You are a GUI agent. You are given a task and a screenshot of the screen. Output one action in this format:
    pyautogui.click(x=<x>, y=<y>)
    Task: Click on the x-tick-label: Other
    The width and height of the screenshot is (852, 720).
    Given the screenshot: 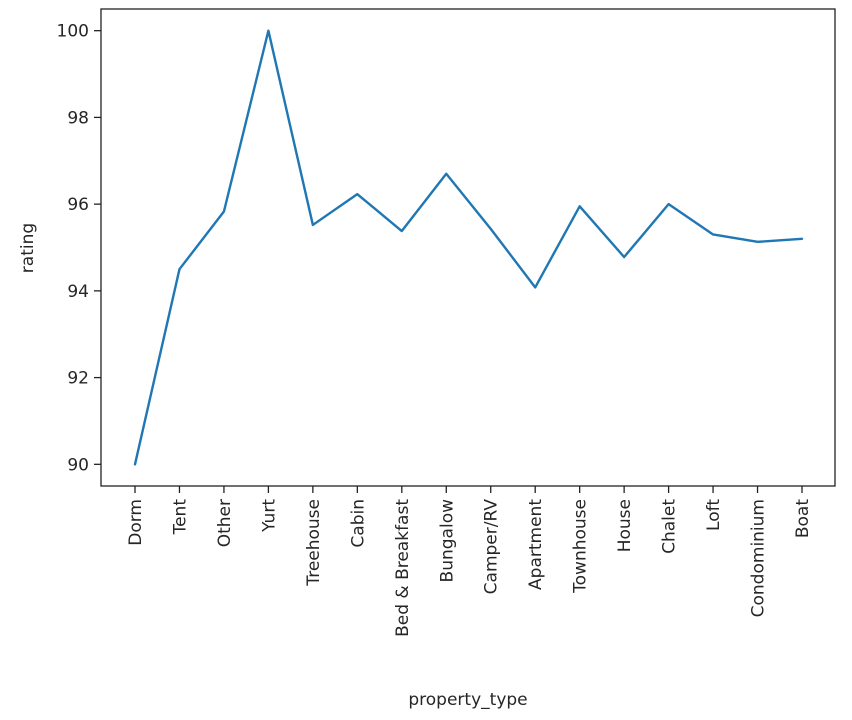 What is the action you would take?
    pyautogui.click(x=225, y=523)
    